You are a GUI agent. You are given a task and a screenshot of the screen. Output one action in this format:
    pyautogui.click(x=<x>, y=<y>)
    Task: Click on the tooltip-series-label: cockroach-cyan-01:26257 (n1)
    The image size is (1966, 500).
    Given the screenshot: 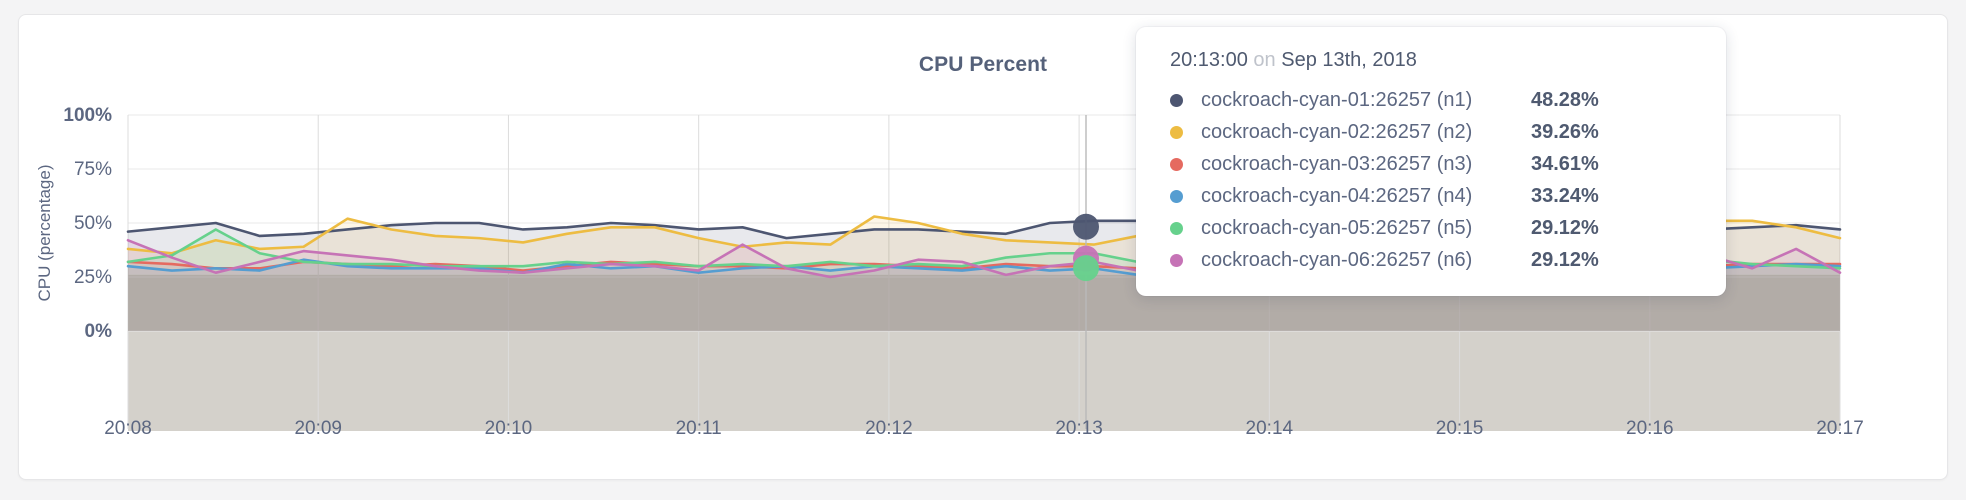 What is the action you would take?
    pyautogui.click(x=1337, y=99)
    